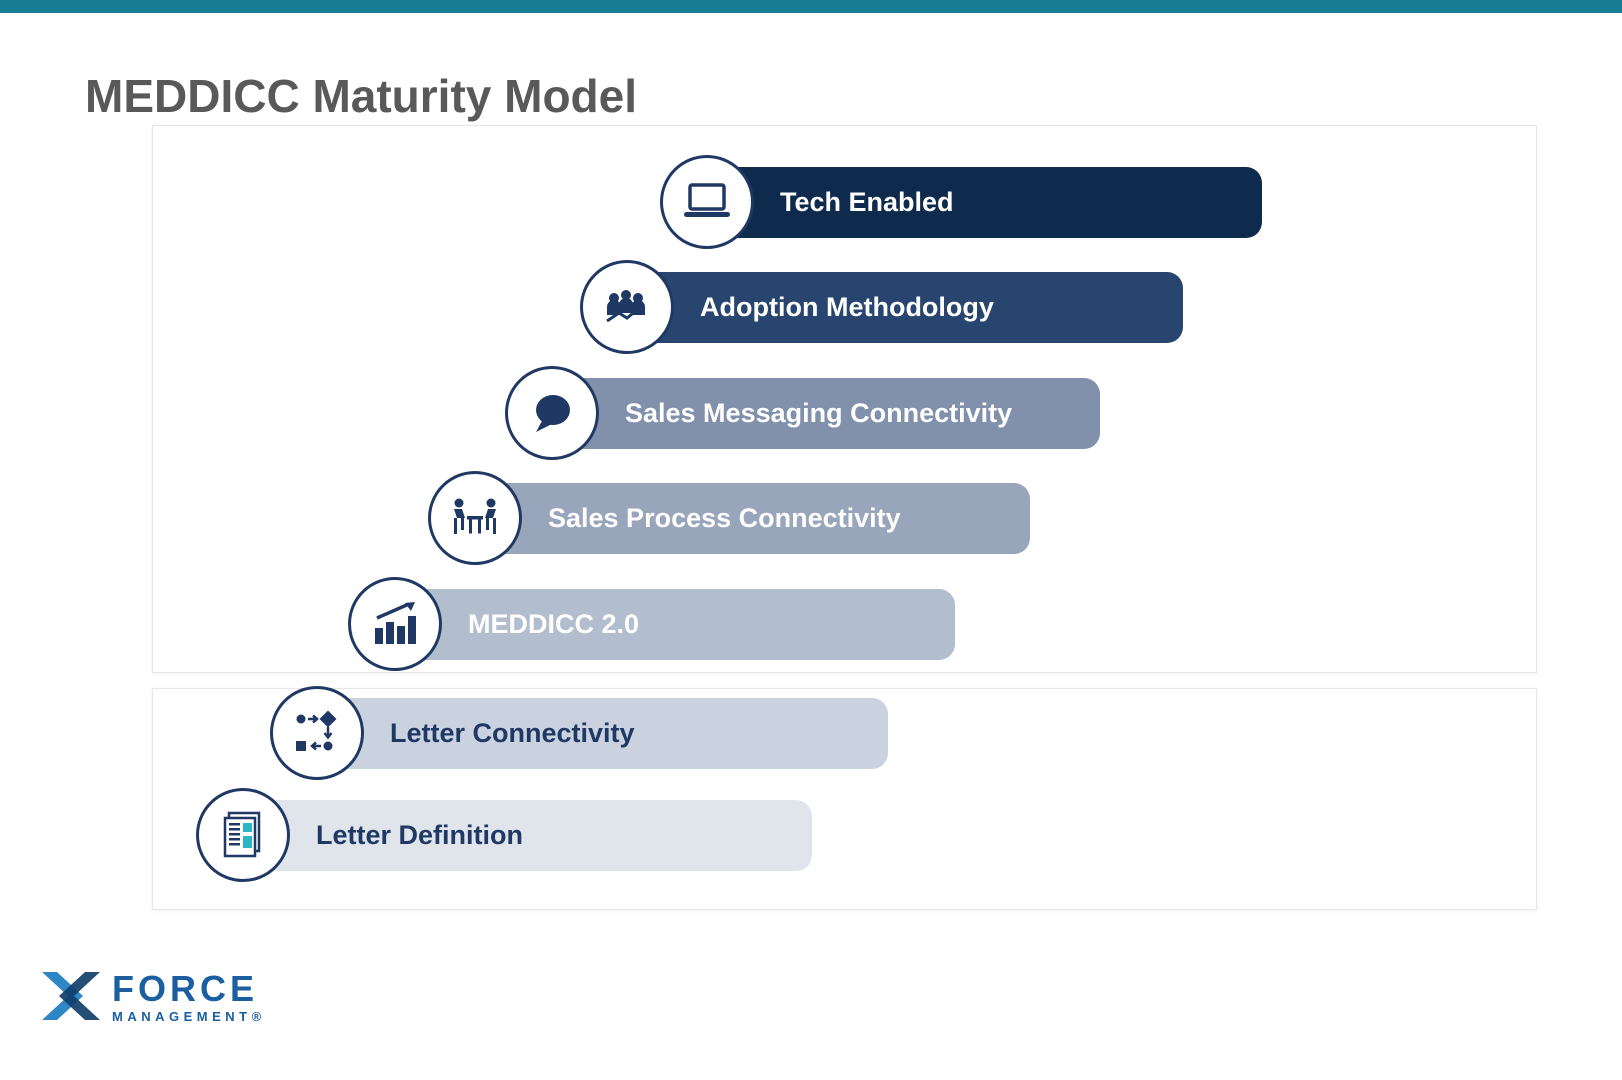 This screenshot has height=1080, width=1622. What do you see at coordinates (552, 413) in the screenshot?
I see `speech-bubble-icon` at bounding box center [552, 413].